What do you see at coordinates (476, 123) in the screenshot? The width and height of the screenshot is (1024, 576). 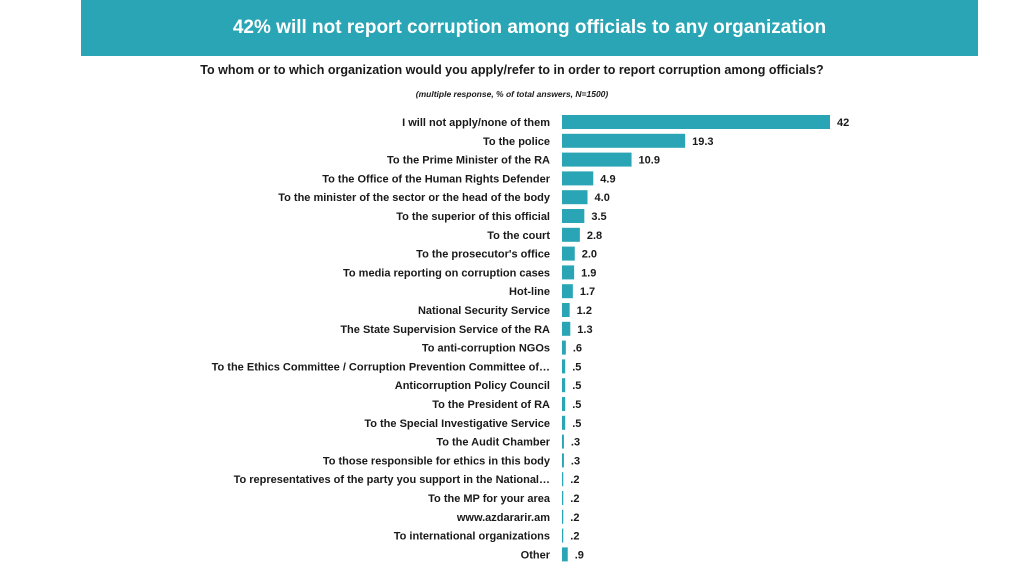 I see `category-label: I will not apply/none of them` at bounding box center [476, 123].